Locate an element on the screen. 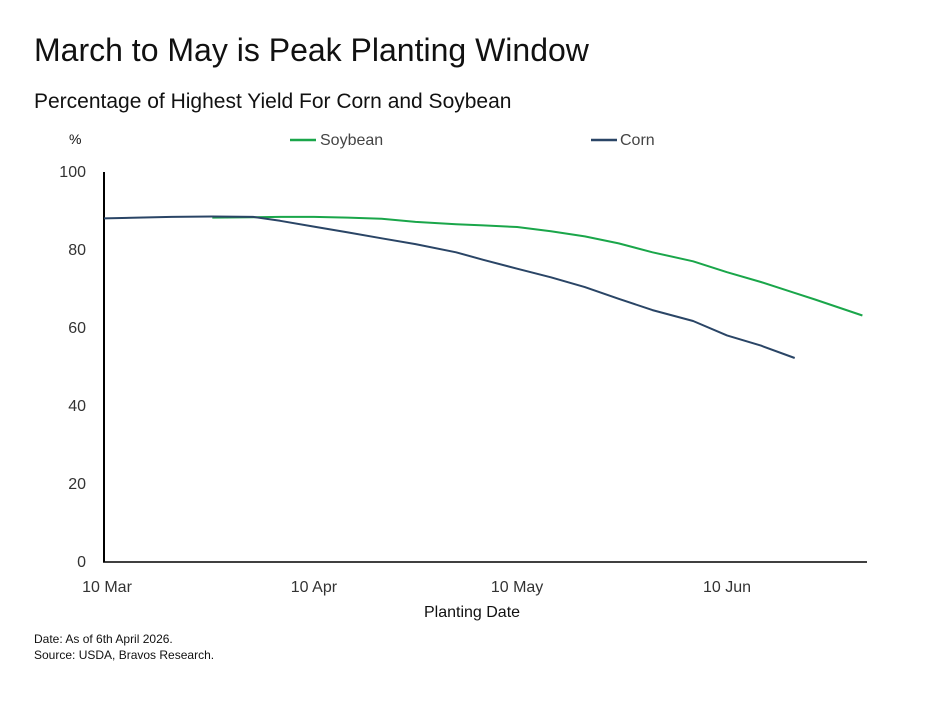 This screenshot has height=703, width=938. y-tick-label: 100 is located at coordinates (72, 172).